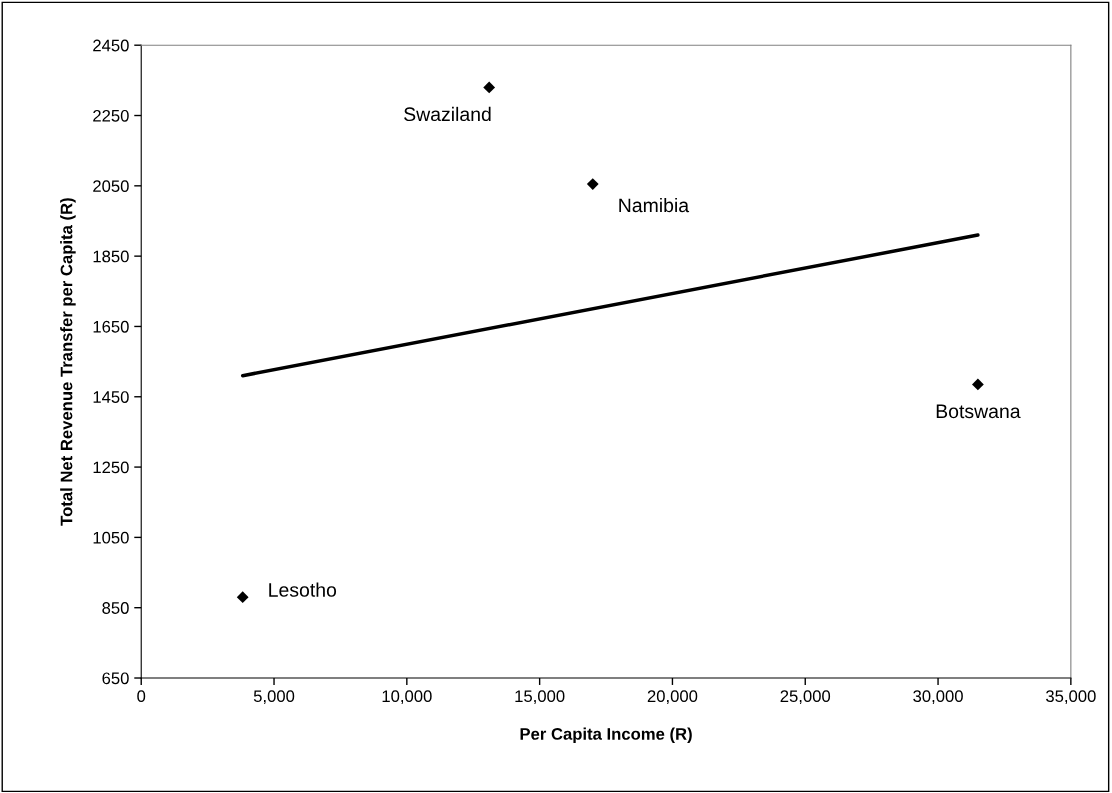 The height and width of the screenshot is (793, 1112). Describe the element at coordinates (447, 114) in the screenshot. I see `annotation: Swaziland` at that location.